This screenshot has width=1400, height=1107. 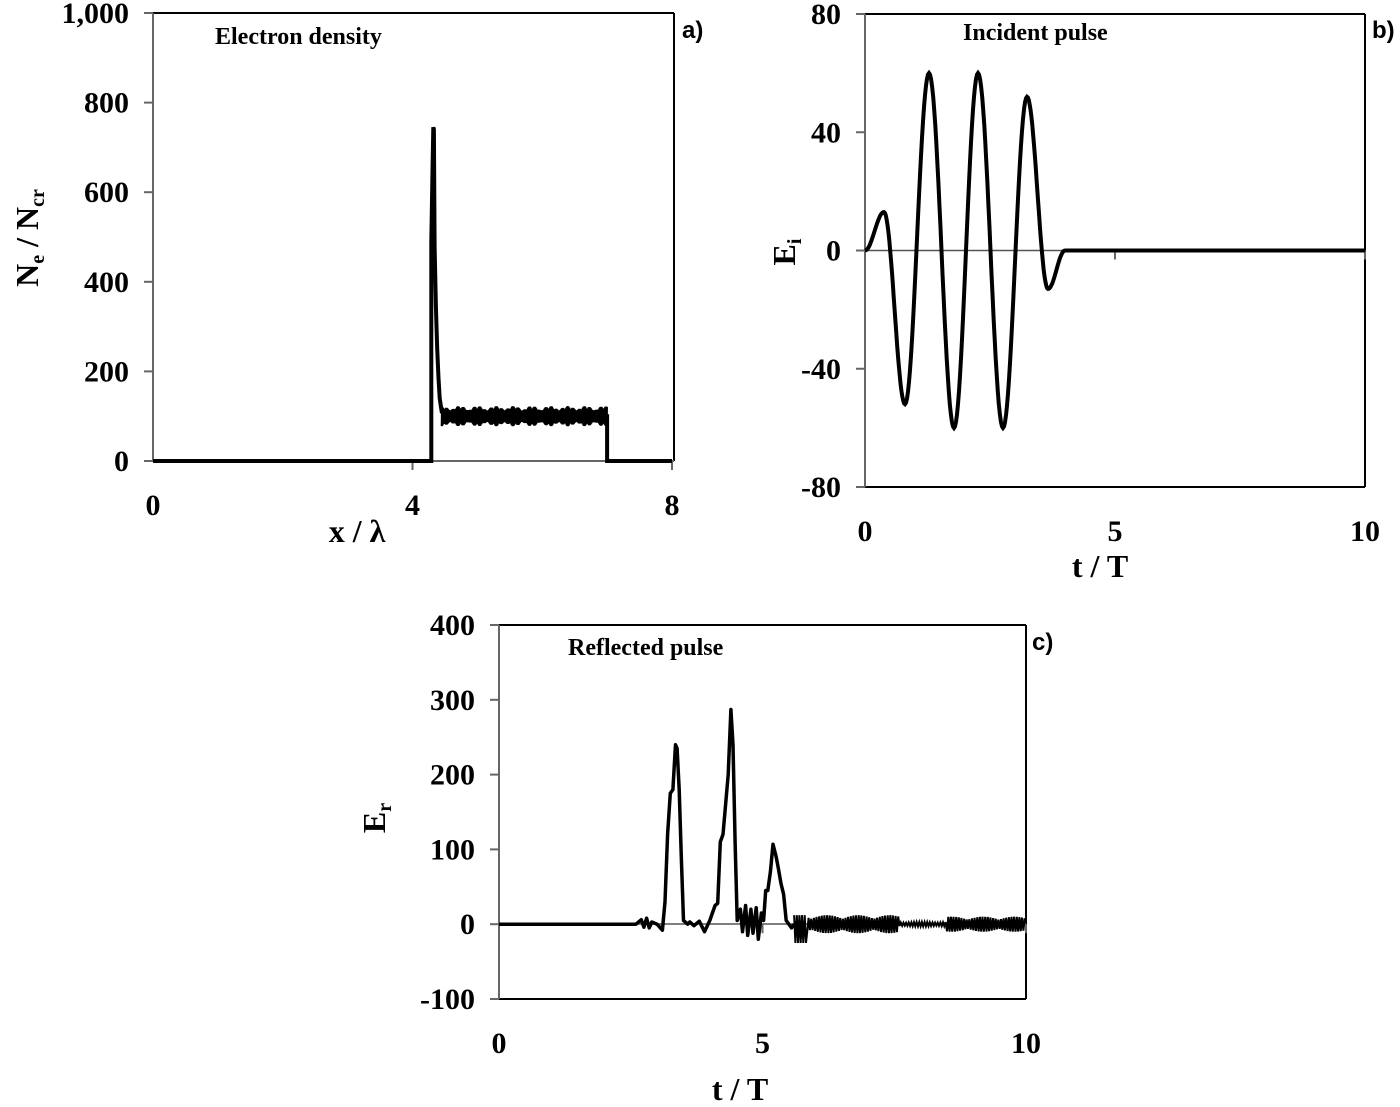 What do you see at coordinates (96, 15) in the screenshot?
I see `y-tick-label: 1,000` at bounding box center [96, 15].